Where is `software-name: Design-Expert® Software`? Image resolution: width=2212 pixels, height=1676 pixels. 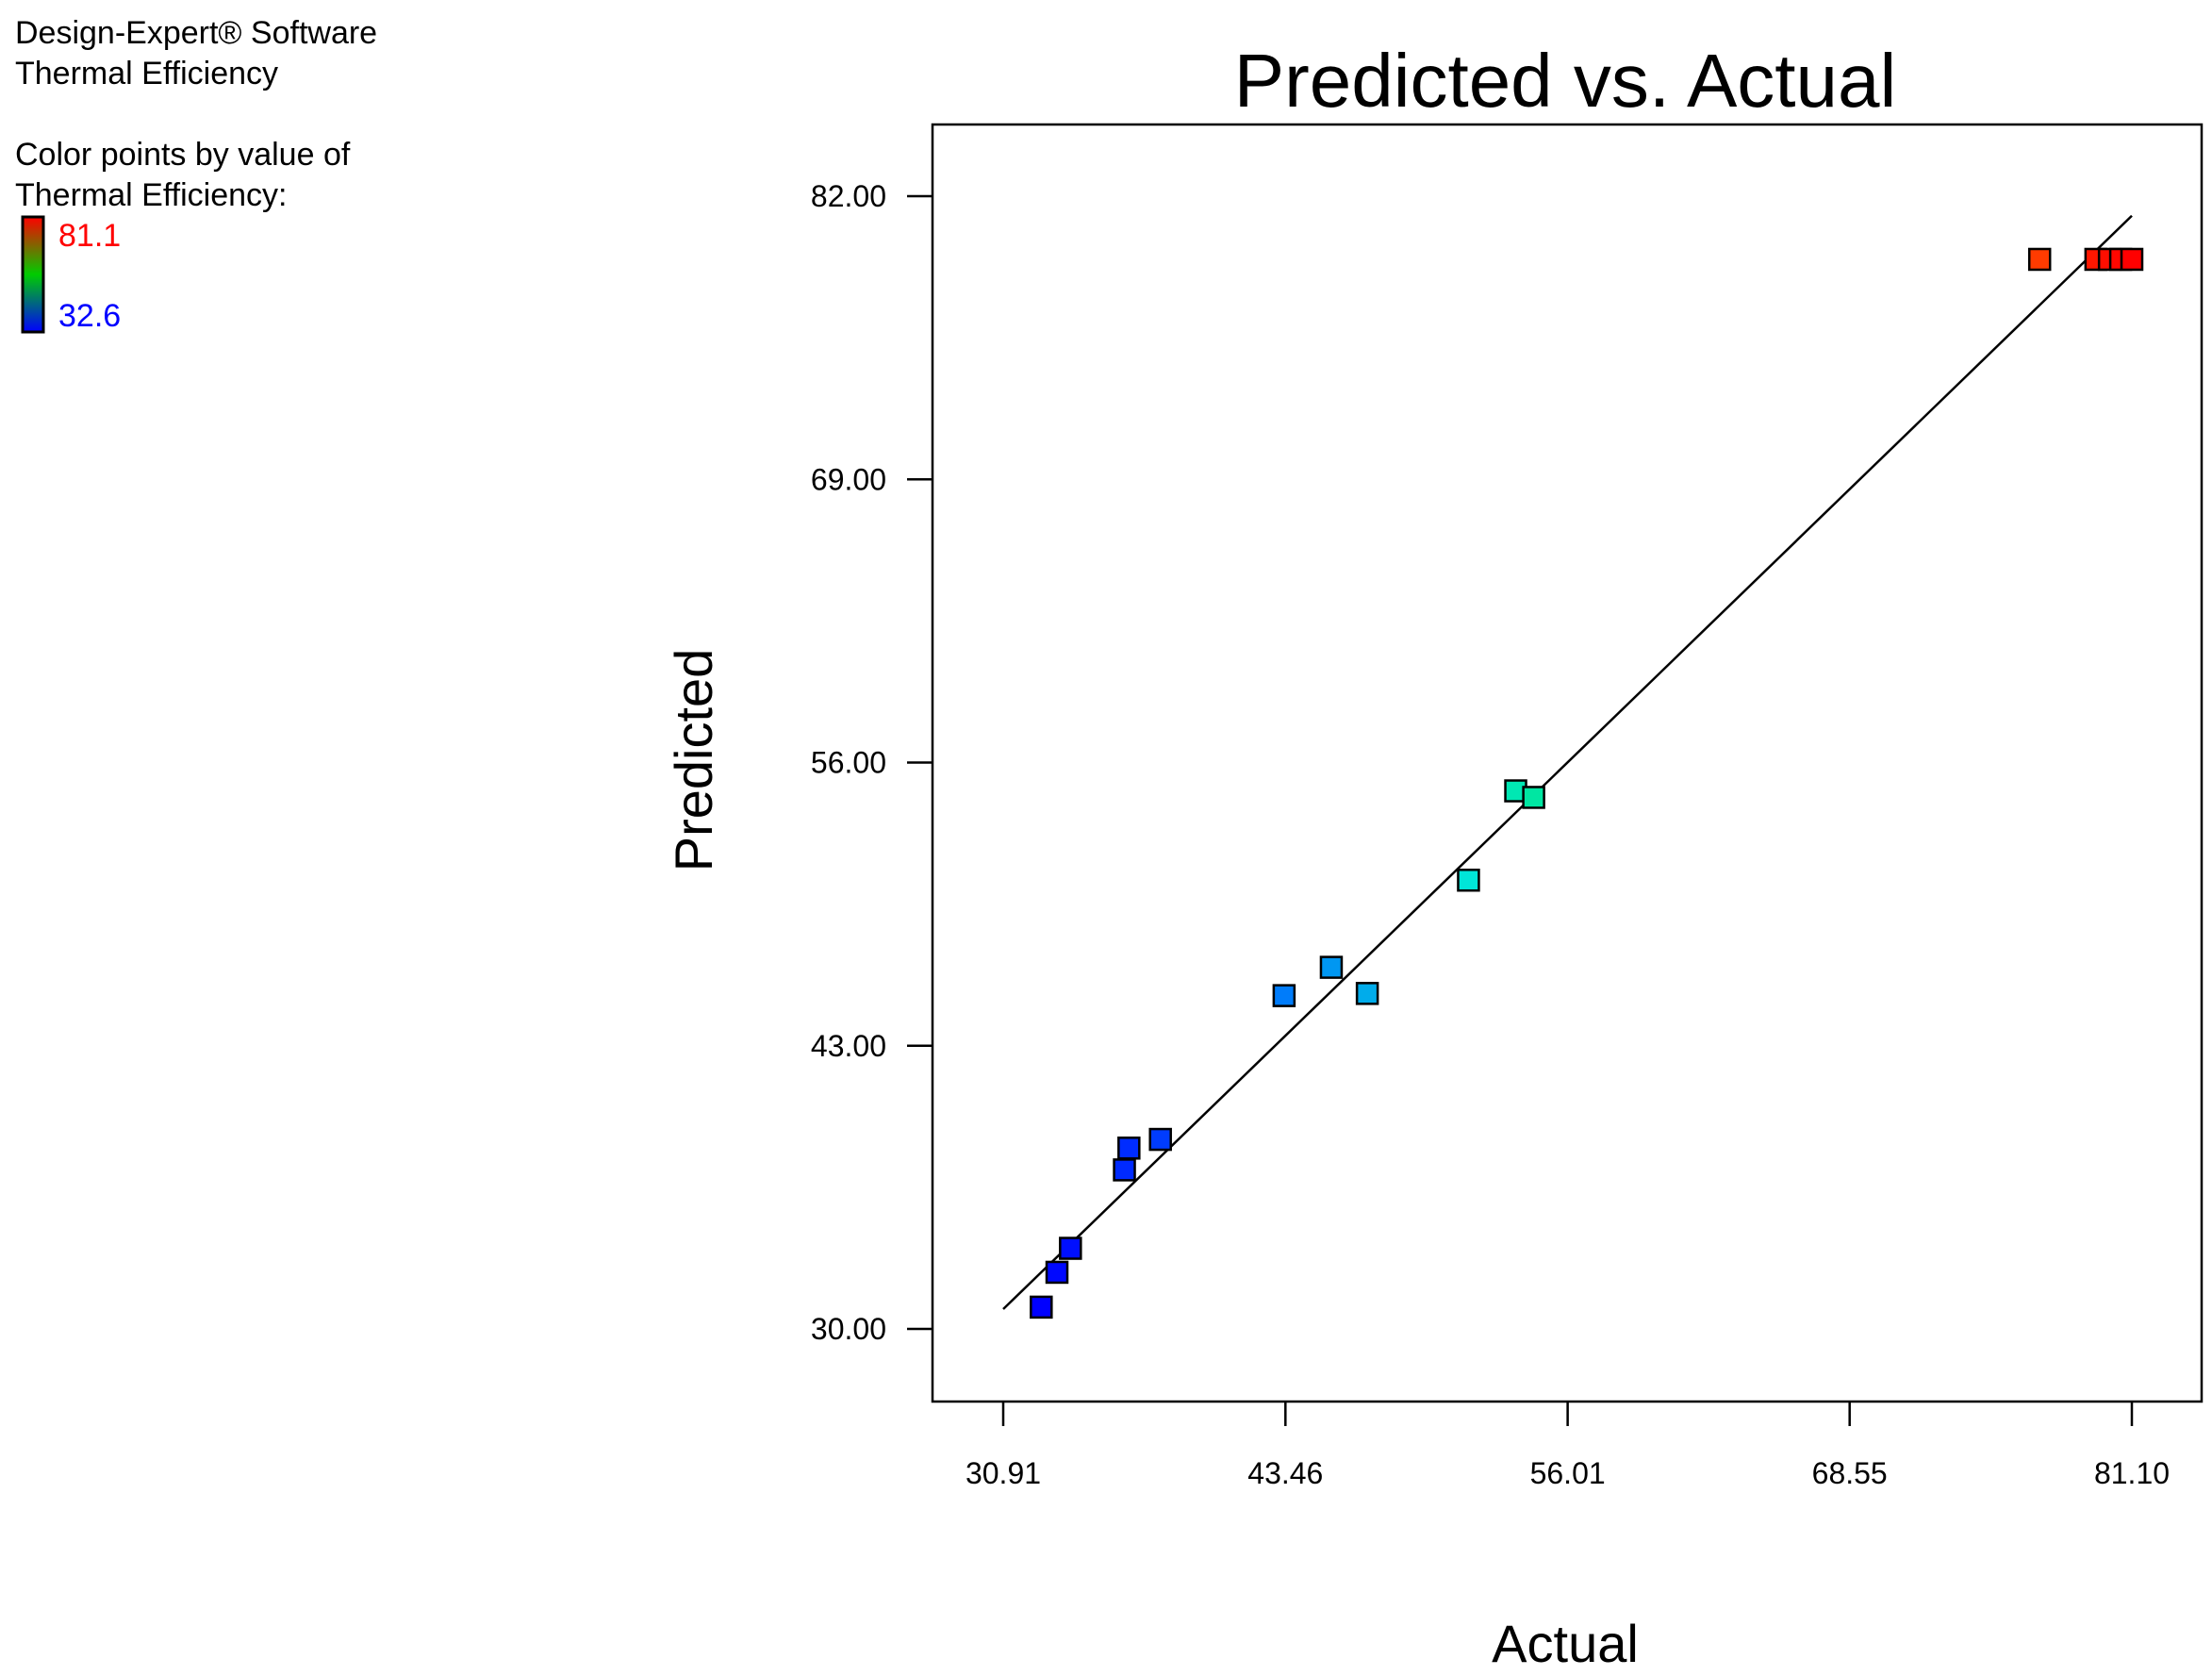 software-name: Design-Expert® Software is located at coordinates (196, 33).